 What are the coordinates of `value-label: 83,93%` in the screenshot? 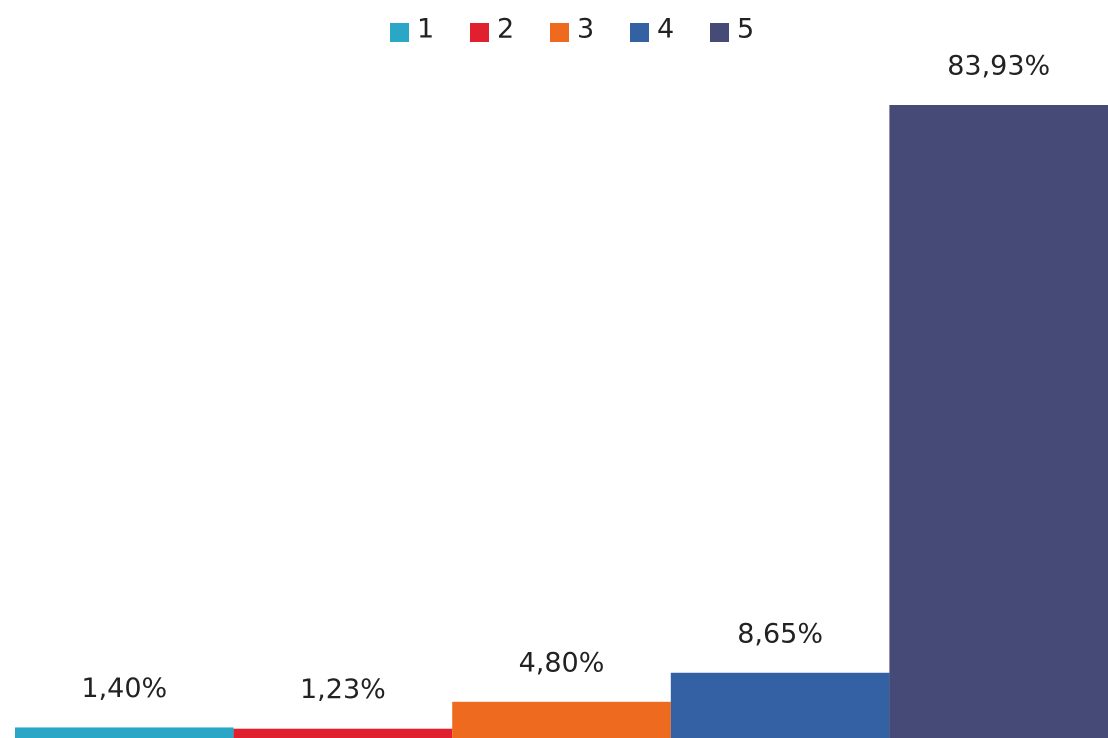 It's located at (998, 66).